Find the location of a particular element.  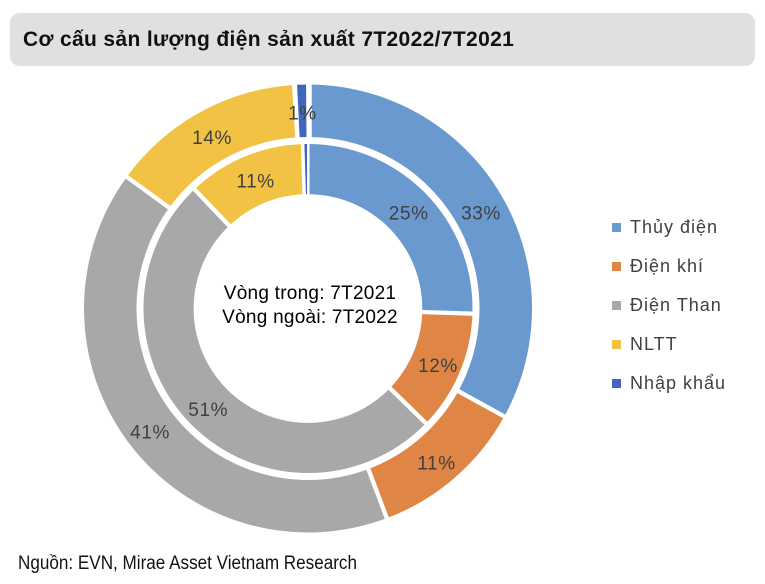

svg-text: 41% is located at coordinates (150, 432).